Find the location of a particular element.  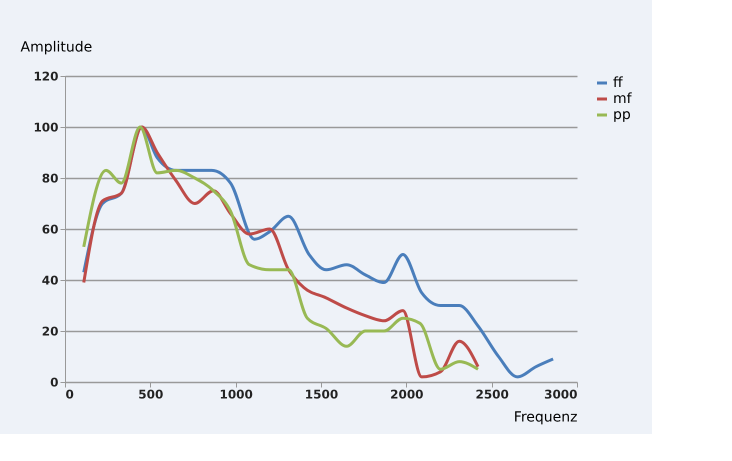

x-tick-label: 1500 is located at coordinates (321, 395).